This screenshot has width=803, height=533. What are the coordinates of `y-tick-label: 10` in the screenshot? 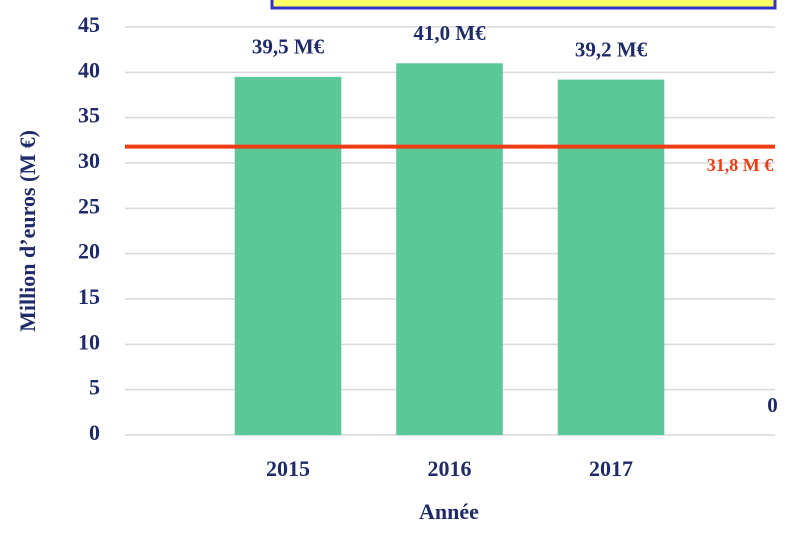 It's located at (89, 341).